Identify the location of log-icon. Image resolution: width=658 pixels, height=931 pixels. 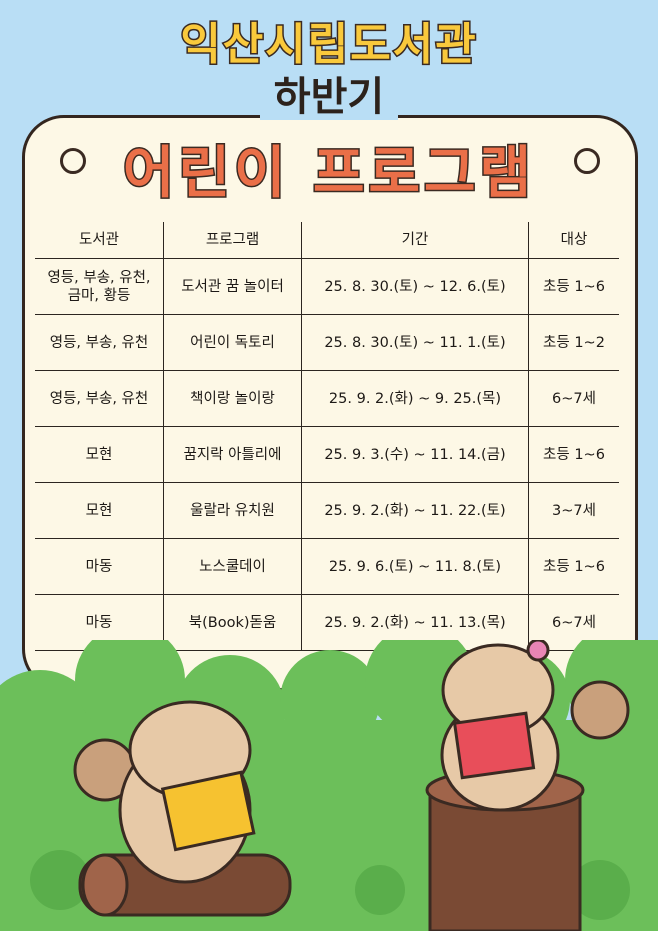
(185, 885).